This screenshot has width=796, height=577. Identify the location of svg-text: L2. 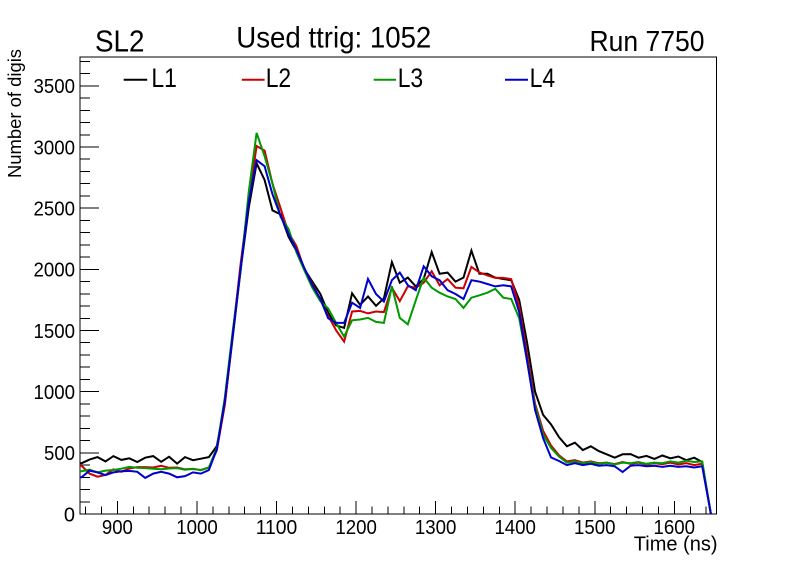
(279, 78).